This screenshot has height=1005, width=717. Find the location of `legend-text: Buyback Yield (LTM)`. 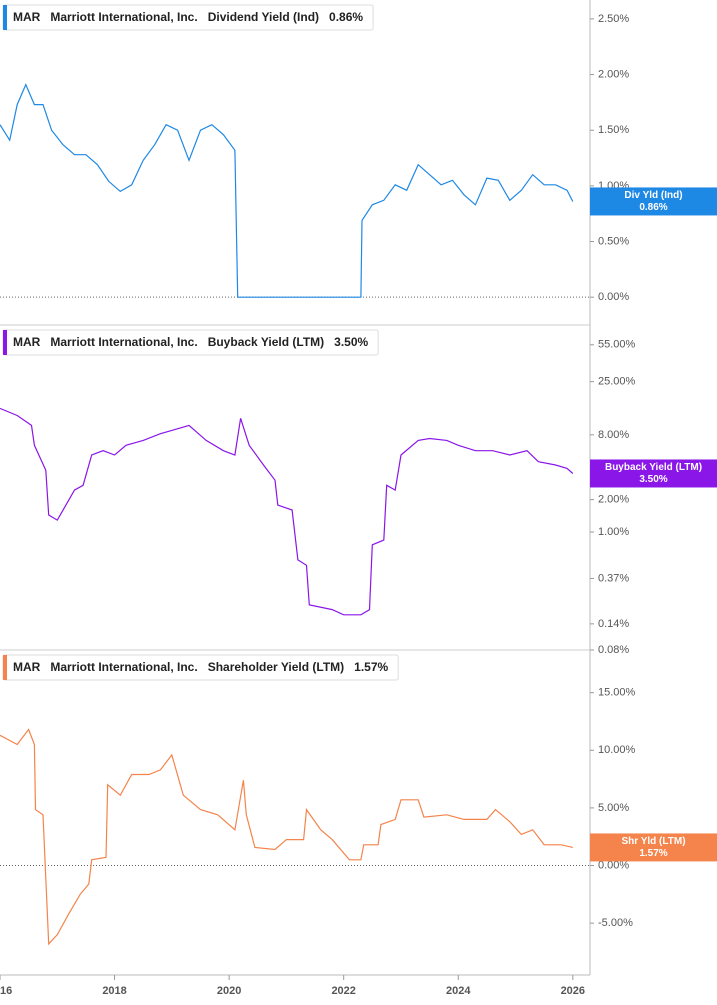

legend-text: Buyback Yield (LTM) is located at coordinates (266, 342).